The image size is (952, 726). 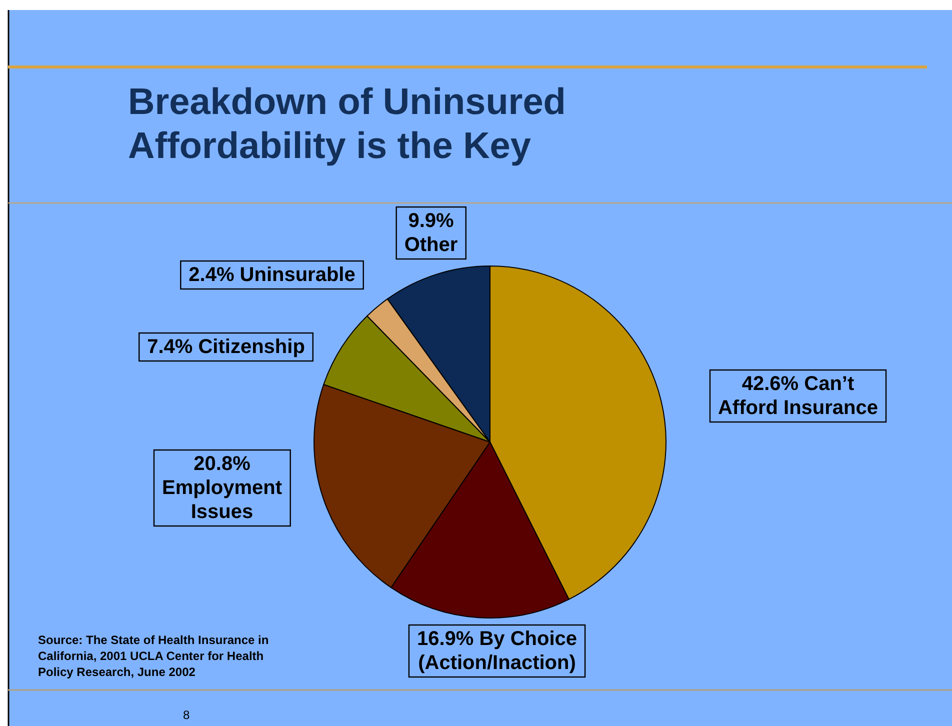 What do you see at coordinates (798, 396) in the screenshot?
I see `slice-label: 42.6% Can’t Afford Insurance` at bounding box center [798, 396].